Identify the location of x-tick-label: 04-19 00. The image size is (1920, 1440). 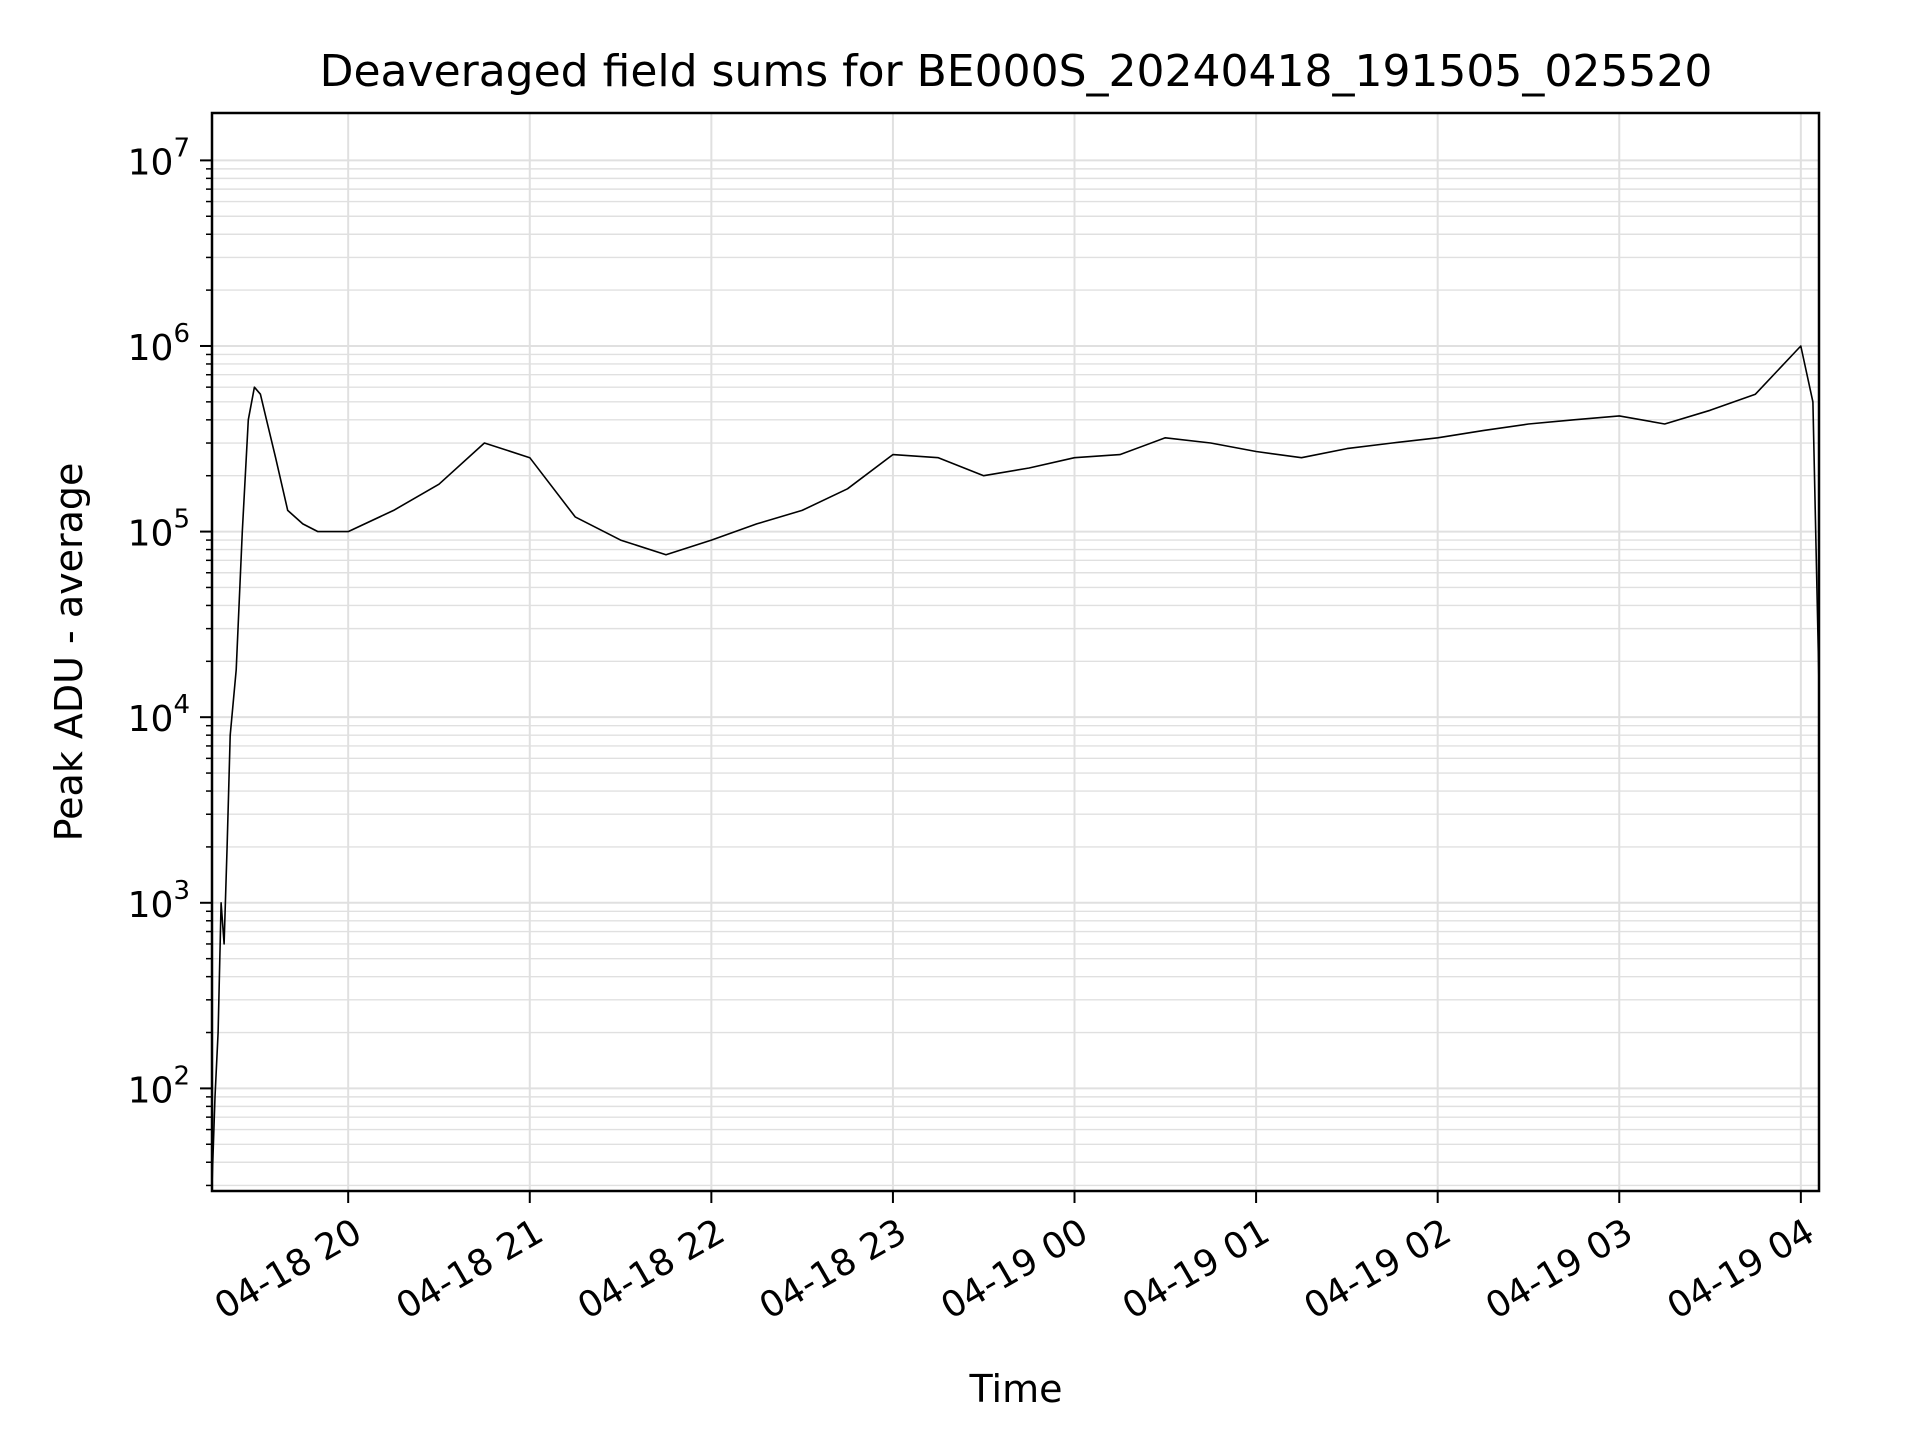
(1014, 1269).